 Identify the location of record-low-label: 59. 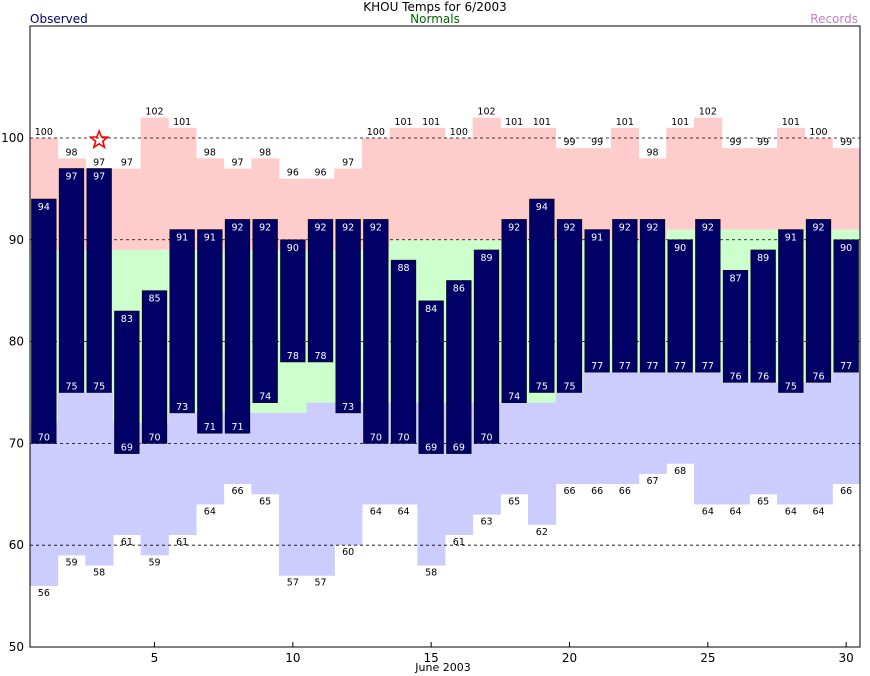
(154, 562).